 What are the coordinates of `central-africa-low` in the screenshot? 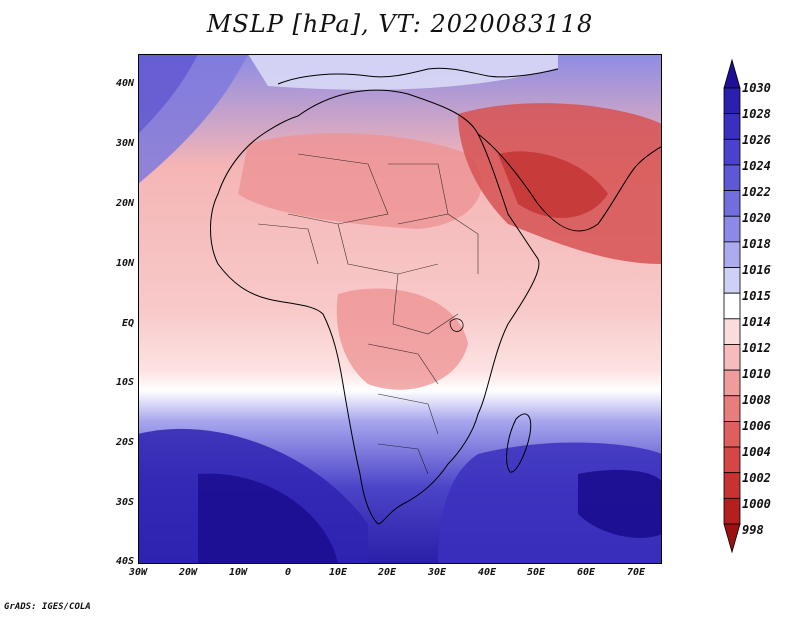 It's located at (402, 339).